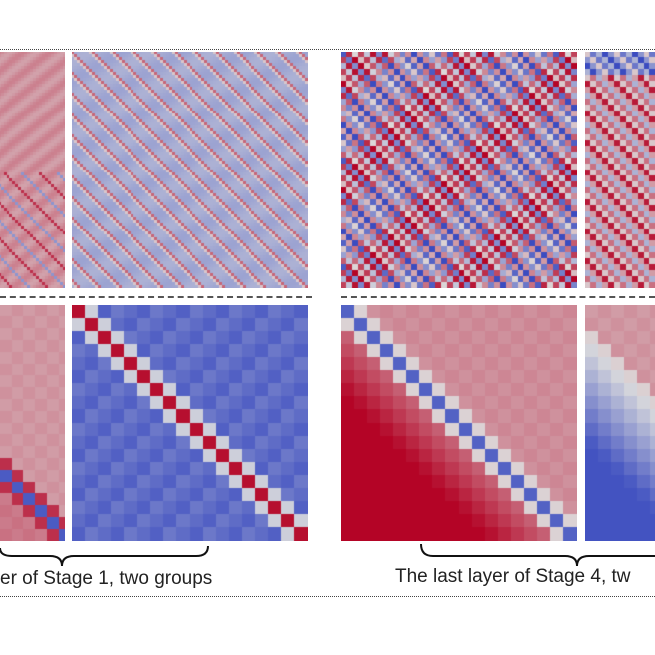  I want to click on heatmap-bottom-left-partial, so click(32, 423).